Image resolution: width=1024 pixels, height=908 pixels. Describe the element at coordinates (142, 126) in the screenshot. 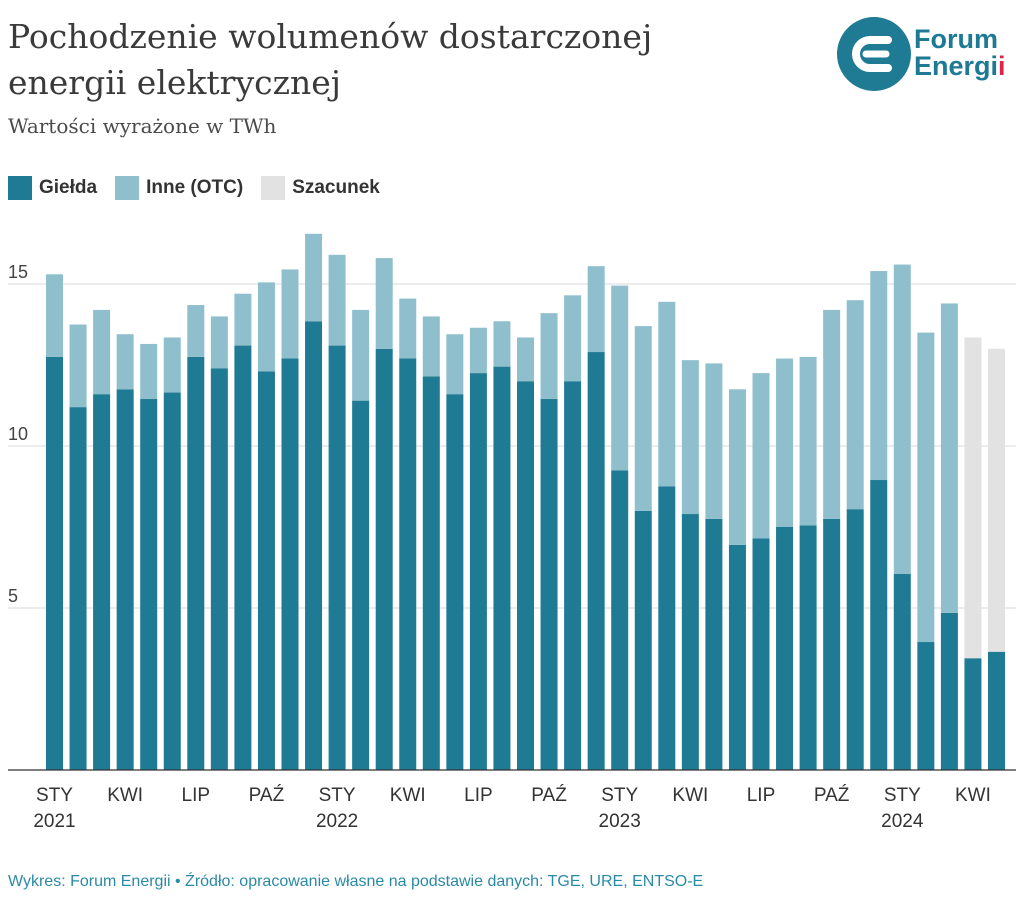

I see `chart-subtitle: Wartości wyrażone w TWh` at that location.